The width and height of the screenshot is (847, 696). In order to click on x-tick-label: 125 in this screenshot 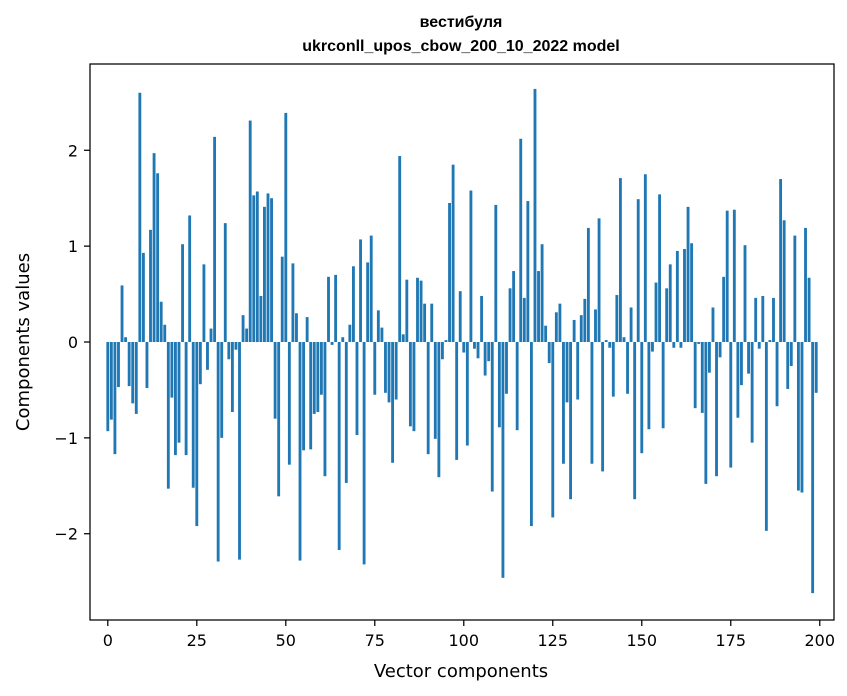, I will do `click(553, 640)`.